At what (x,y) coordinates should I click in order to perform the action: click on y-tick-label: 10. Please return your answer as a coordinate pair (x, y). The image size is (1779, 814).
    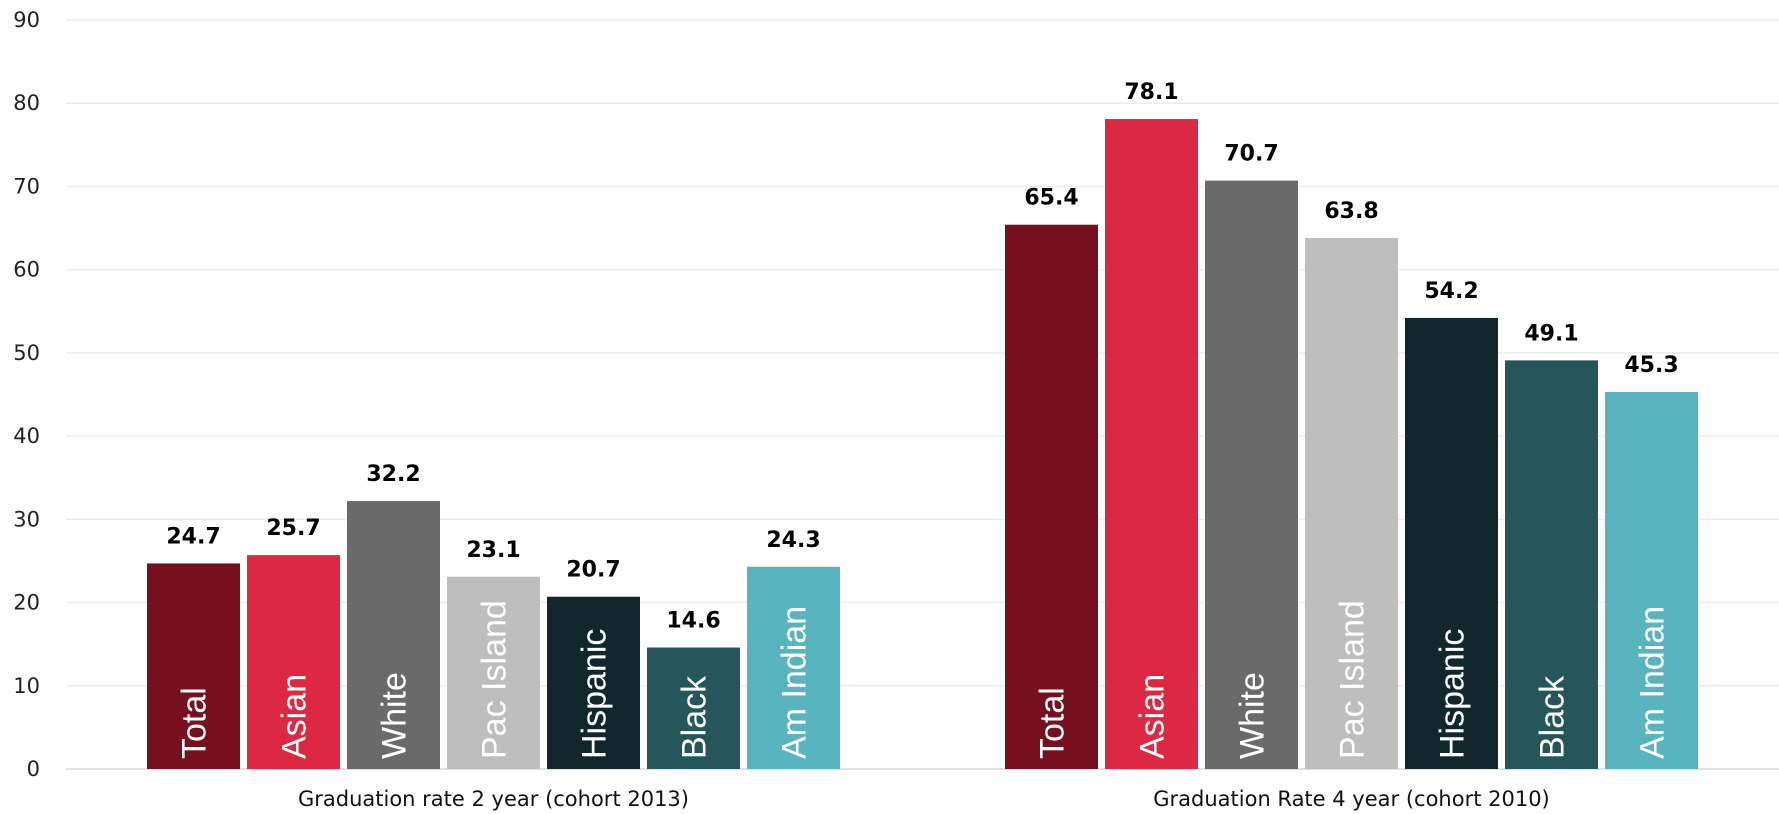
    Looking at the image, I should click on (26, 686).